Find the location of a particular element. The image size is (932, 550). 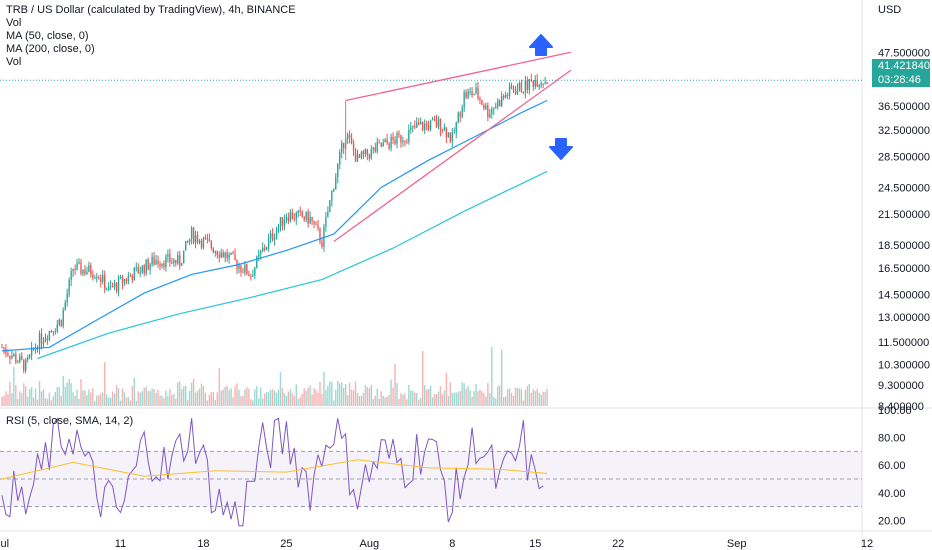

indicator-vol-2: Vol is located at coordinates (14, 62).